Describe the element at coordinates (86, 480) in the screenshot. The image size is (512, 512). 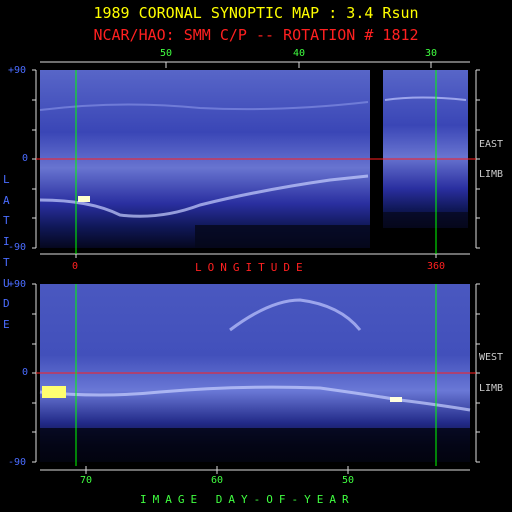
I see `day-tick-label: 70` at that location.